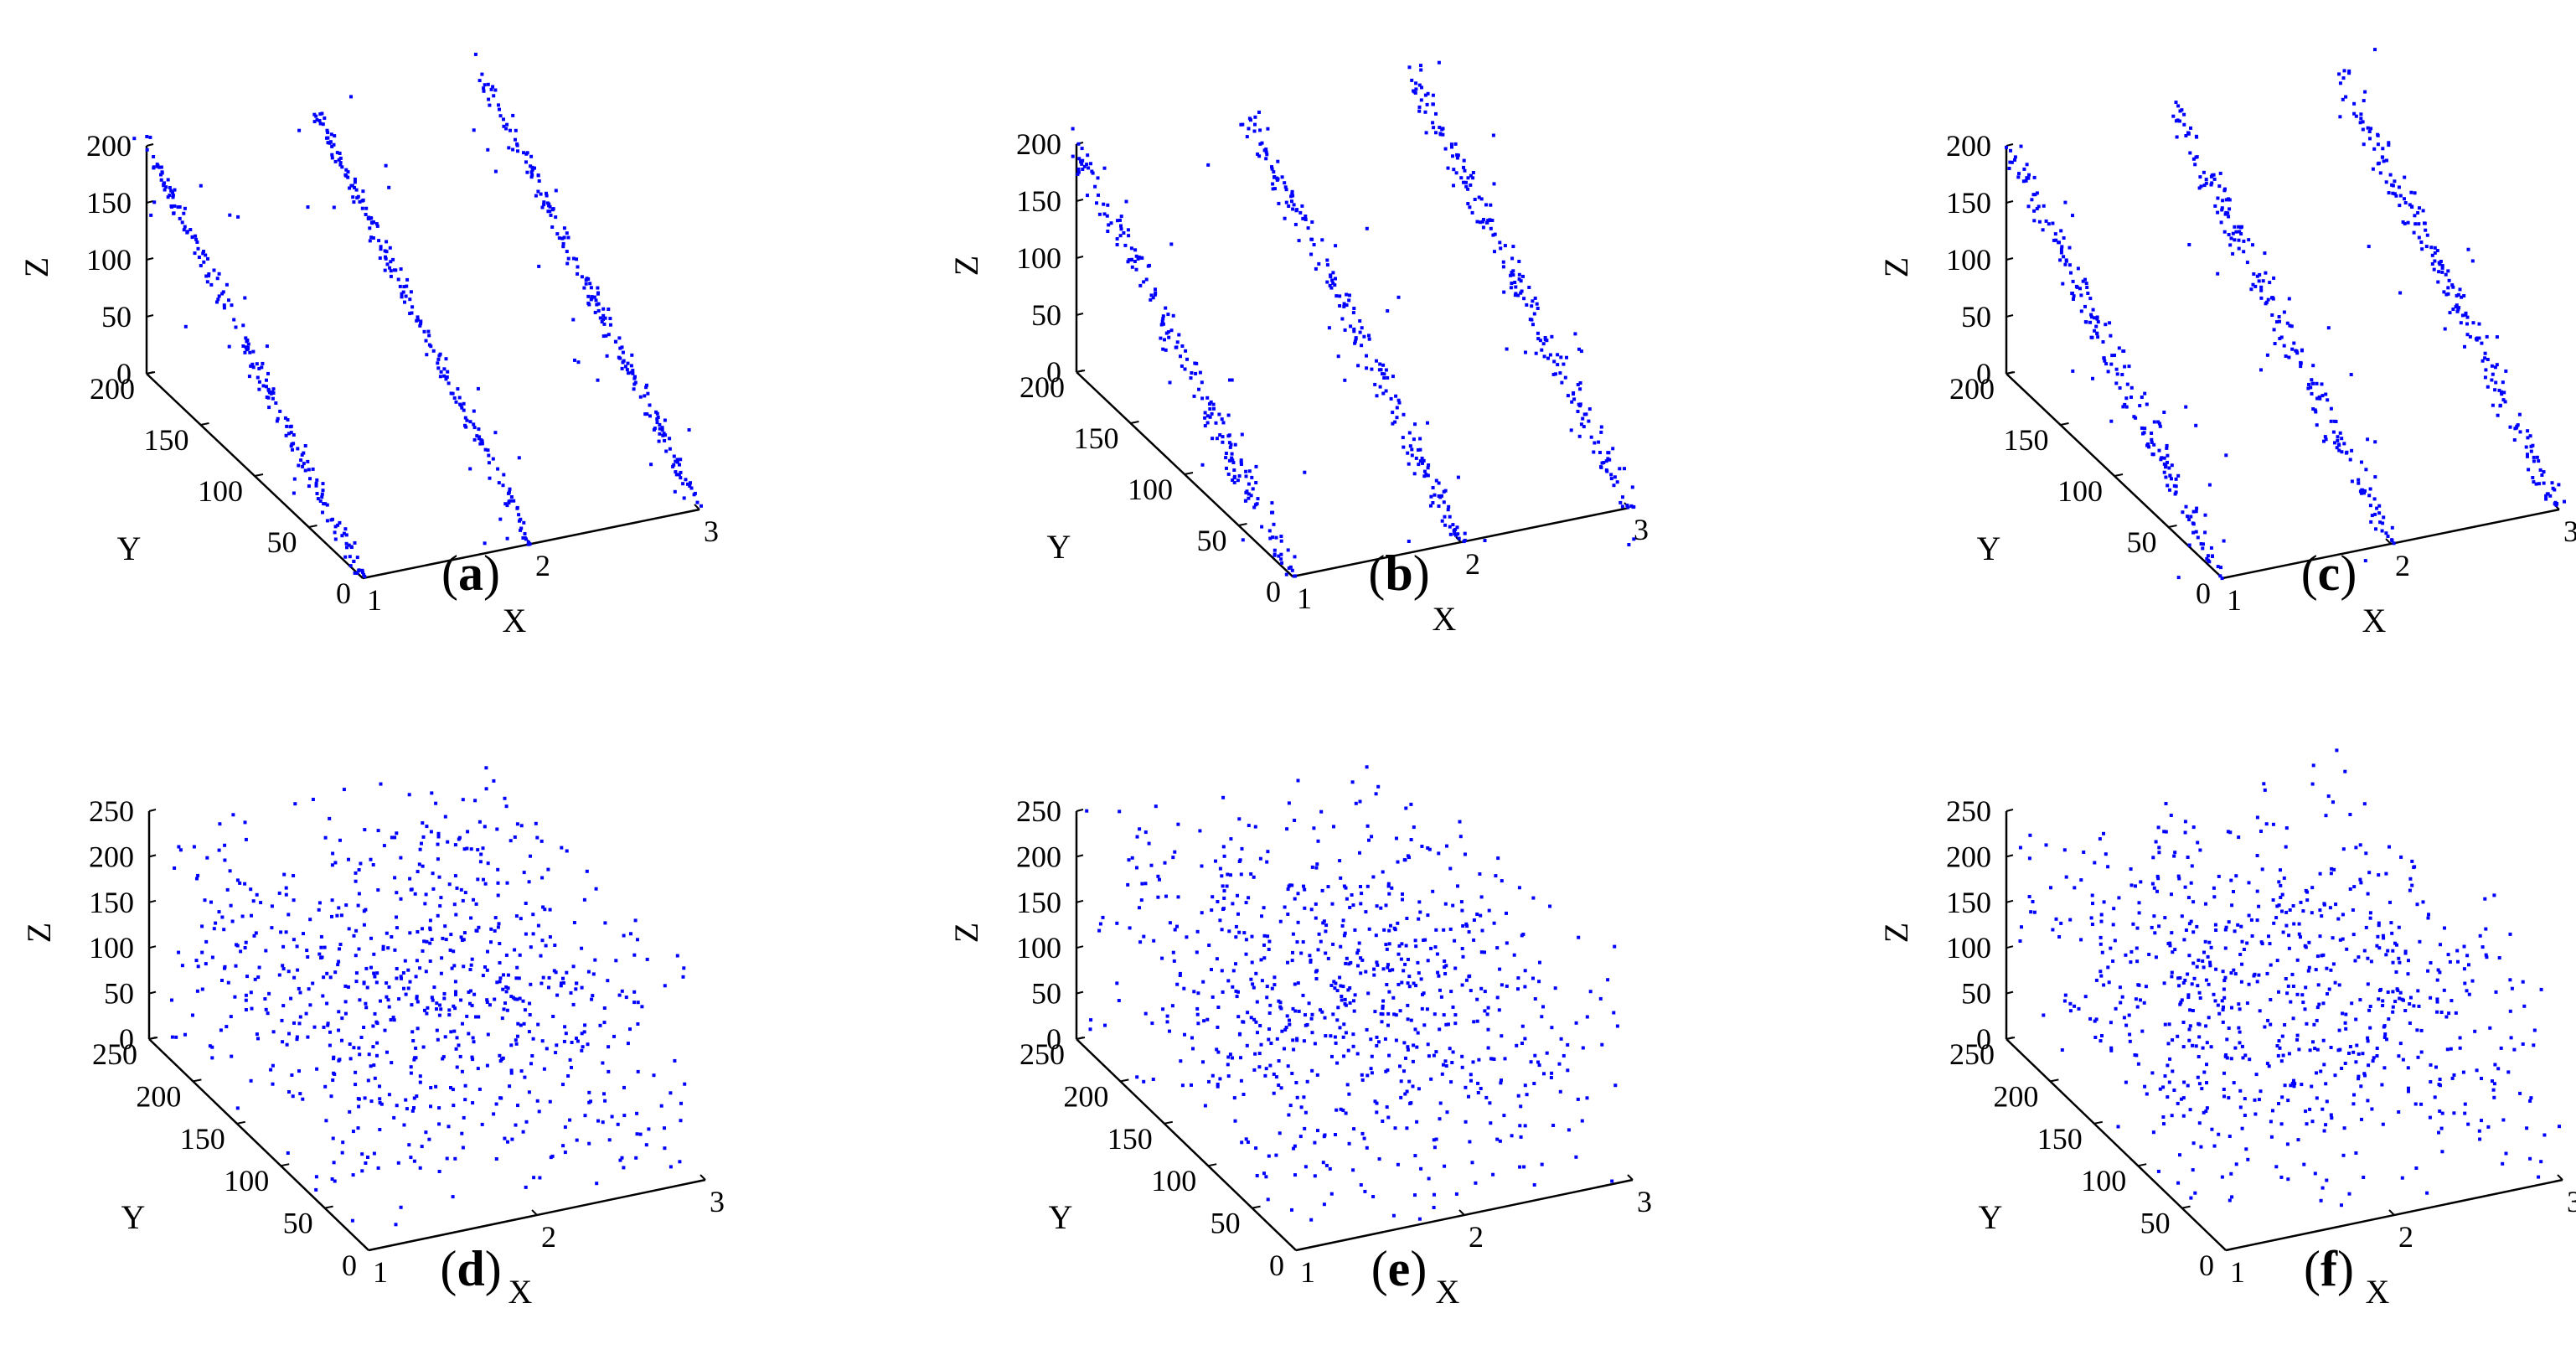 This screenshot has width=2576, height=1355. What do you see at coordinates (1226, 1223) in the screenshot?
I see `y-tick-label: 50` at bounding box center [1226, 1223].